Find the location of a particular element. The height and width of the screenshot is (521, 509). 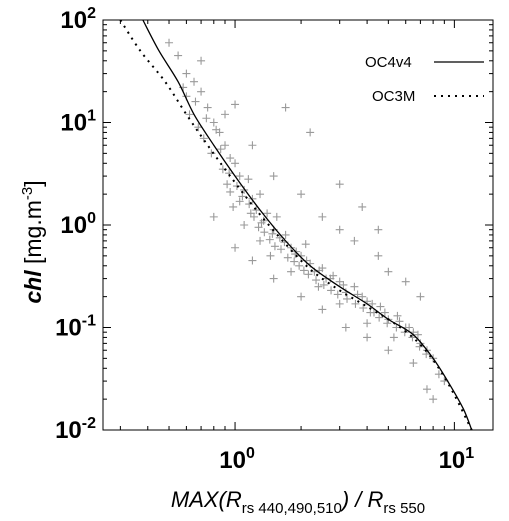

legend: OC4v4 OC3M is located at coordinates (424, 79).